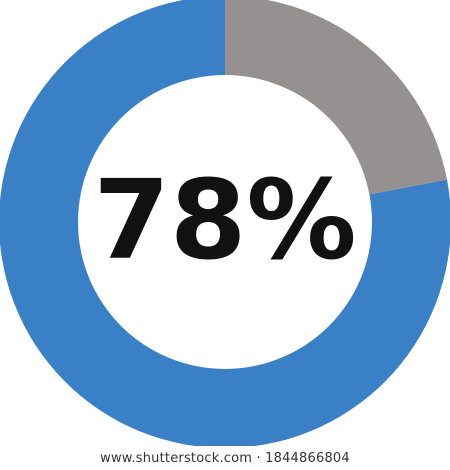  I want to click on watermark-bar: www.shutterstock.com · 1844866804, so click(225, 458).